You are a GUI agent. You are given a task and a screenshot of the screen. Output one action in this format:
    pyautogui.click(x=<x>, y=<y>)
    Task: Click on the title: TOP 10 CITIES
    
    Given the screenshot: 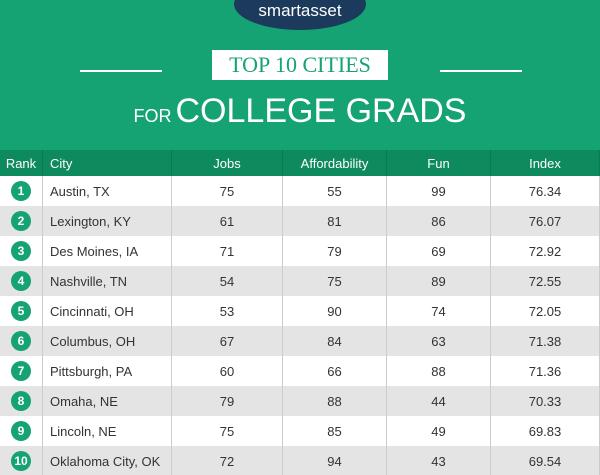 What is the action you would take?
    pyautogui.click(x=300, y=65)
    